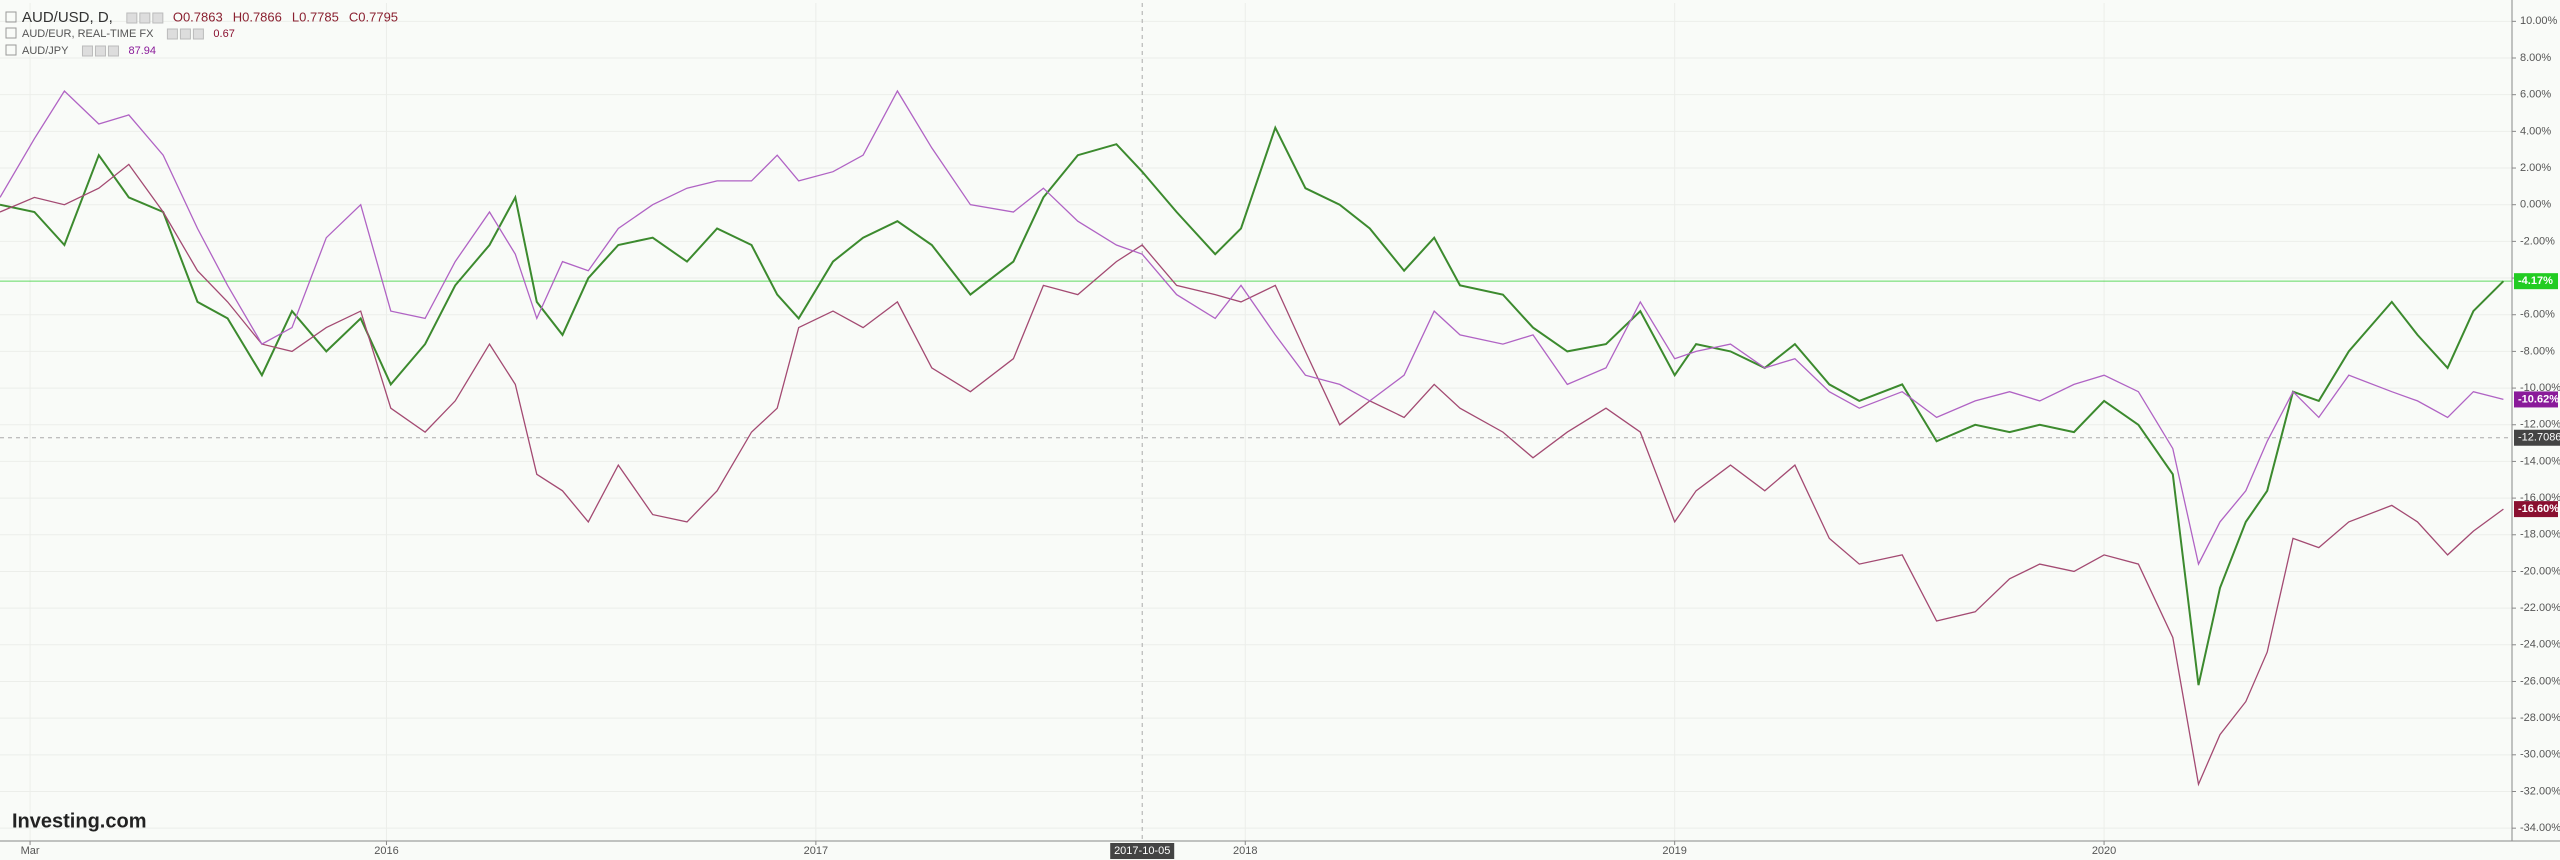  Describe the element at coordinates (67, 17) in the screenshot. I see `legend-name: AUD/USD, D,` at that location.